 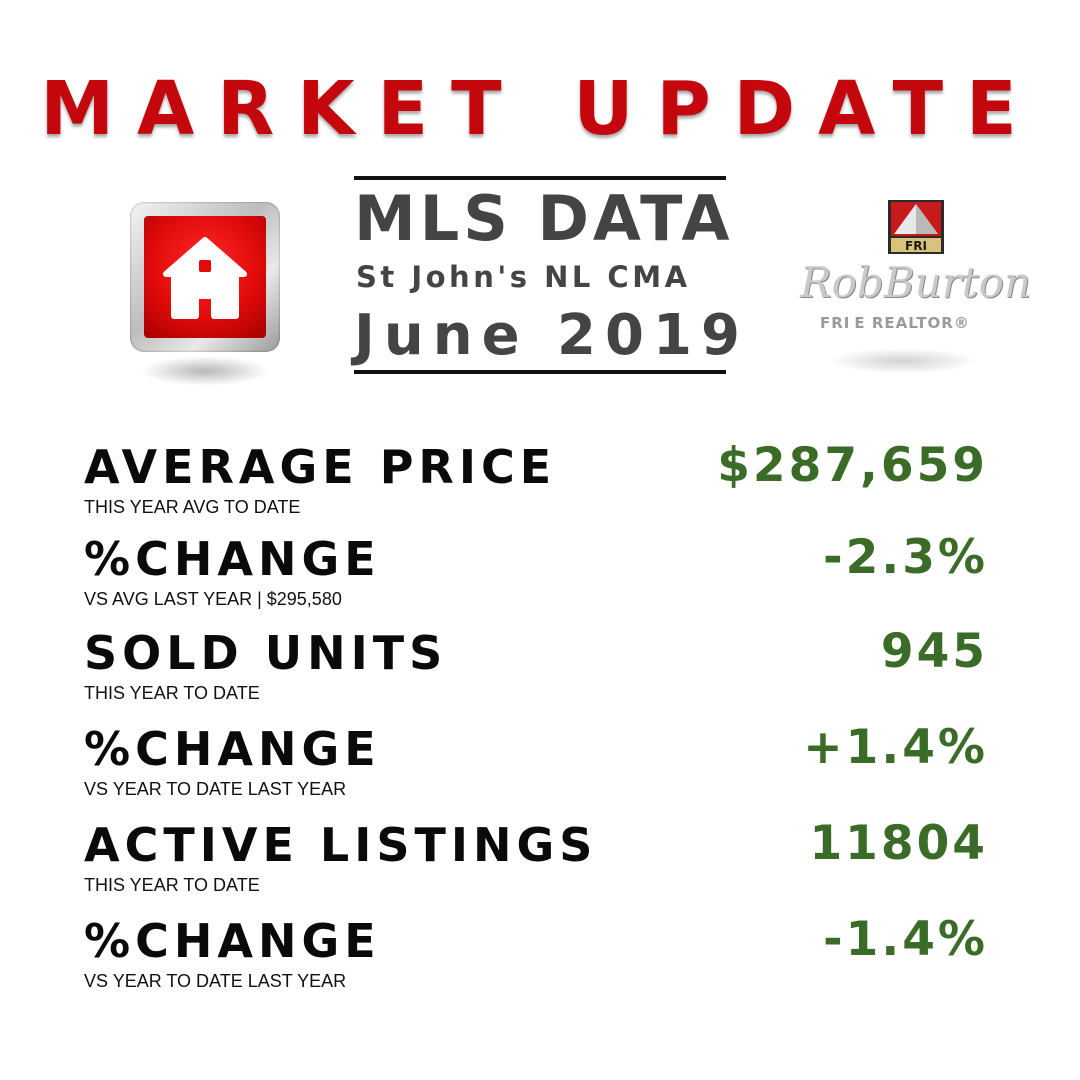 I want to click on house-icon, so click(x=205, y=278).